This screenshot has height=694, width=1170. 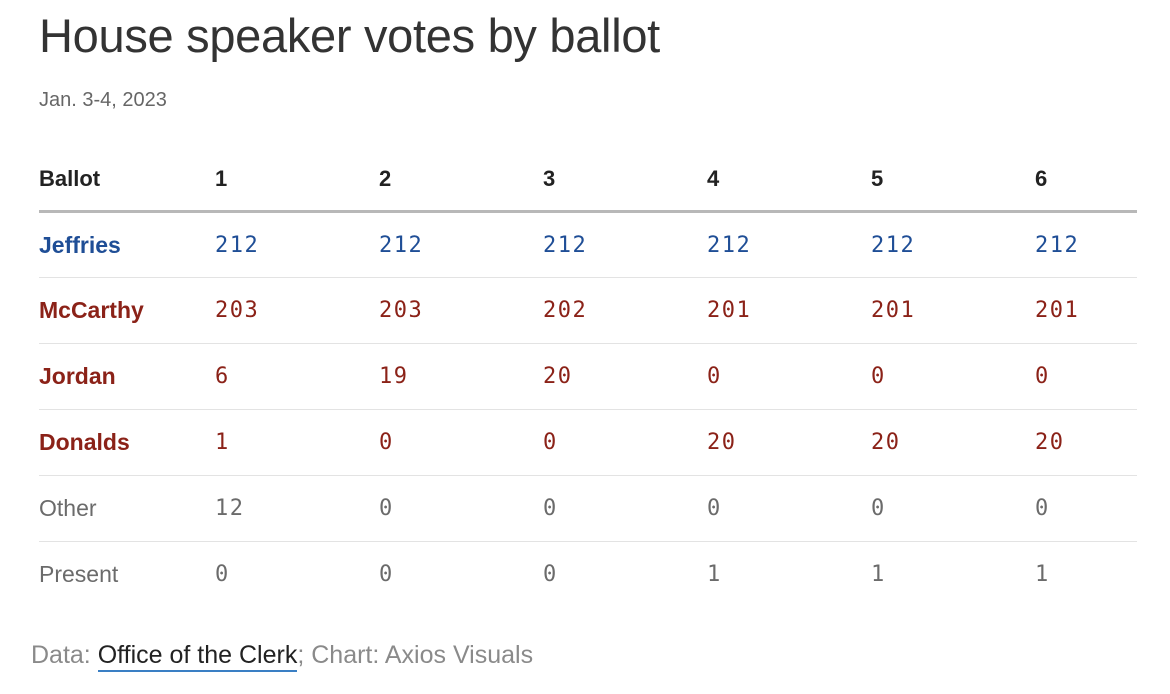 I want to click on table-row: Present 0 0 0 1 1 1, so click(x=588, y=575).